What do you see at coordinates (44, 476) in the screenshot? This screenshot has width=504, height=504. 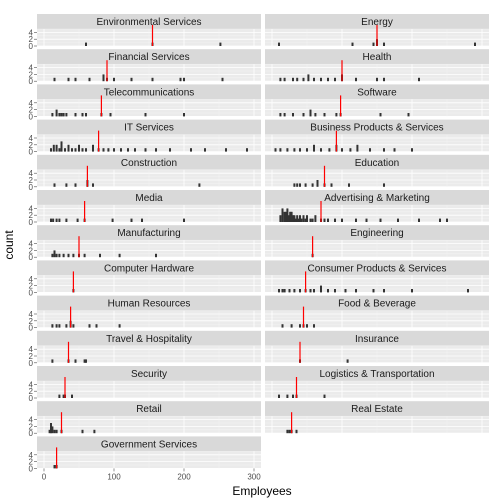 I see `x-tick-label: 0` at bounding box center [44, 476].